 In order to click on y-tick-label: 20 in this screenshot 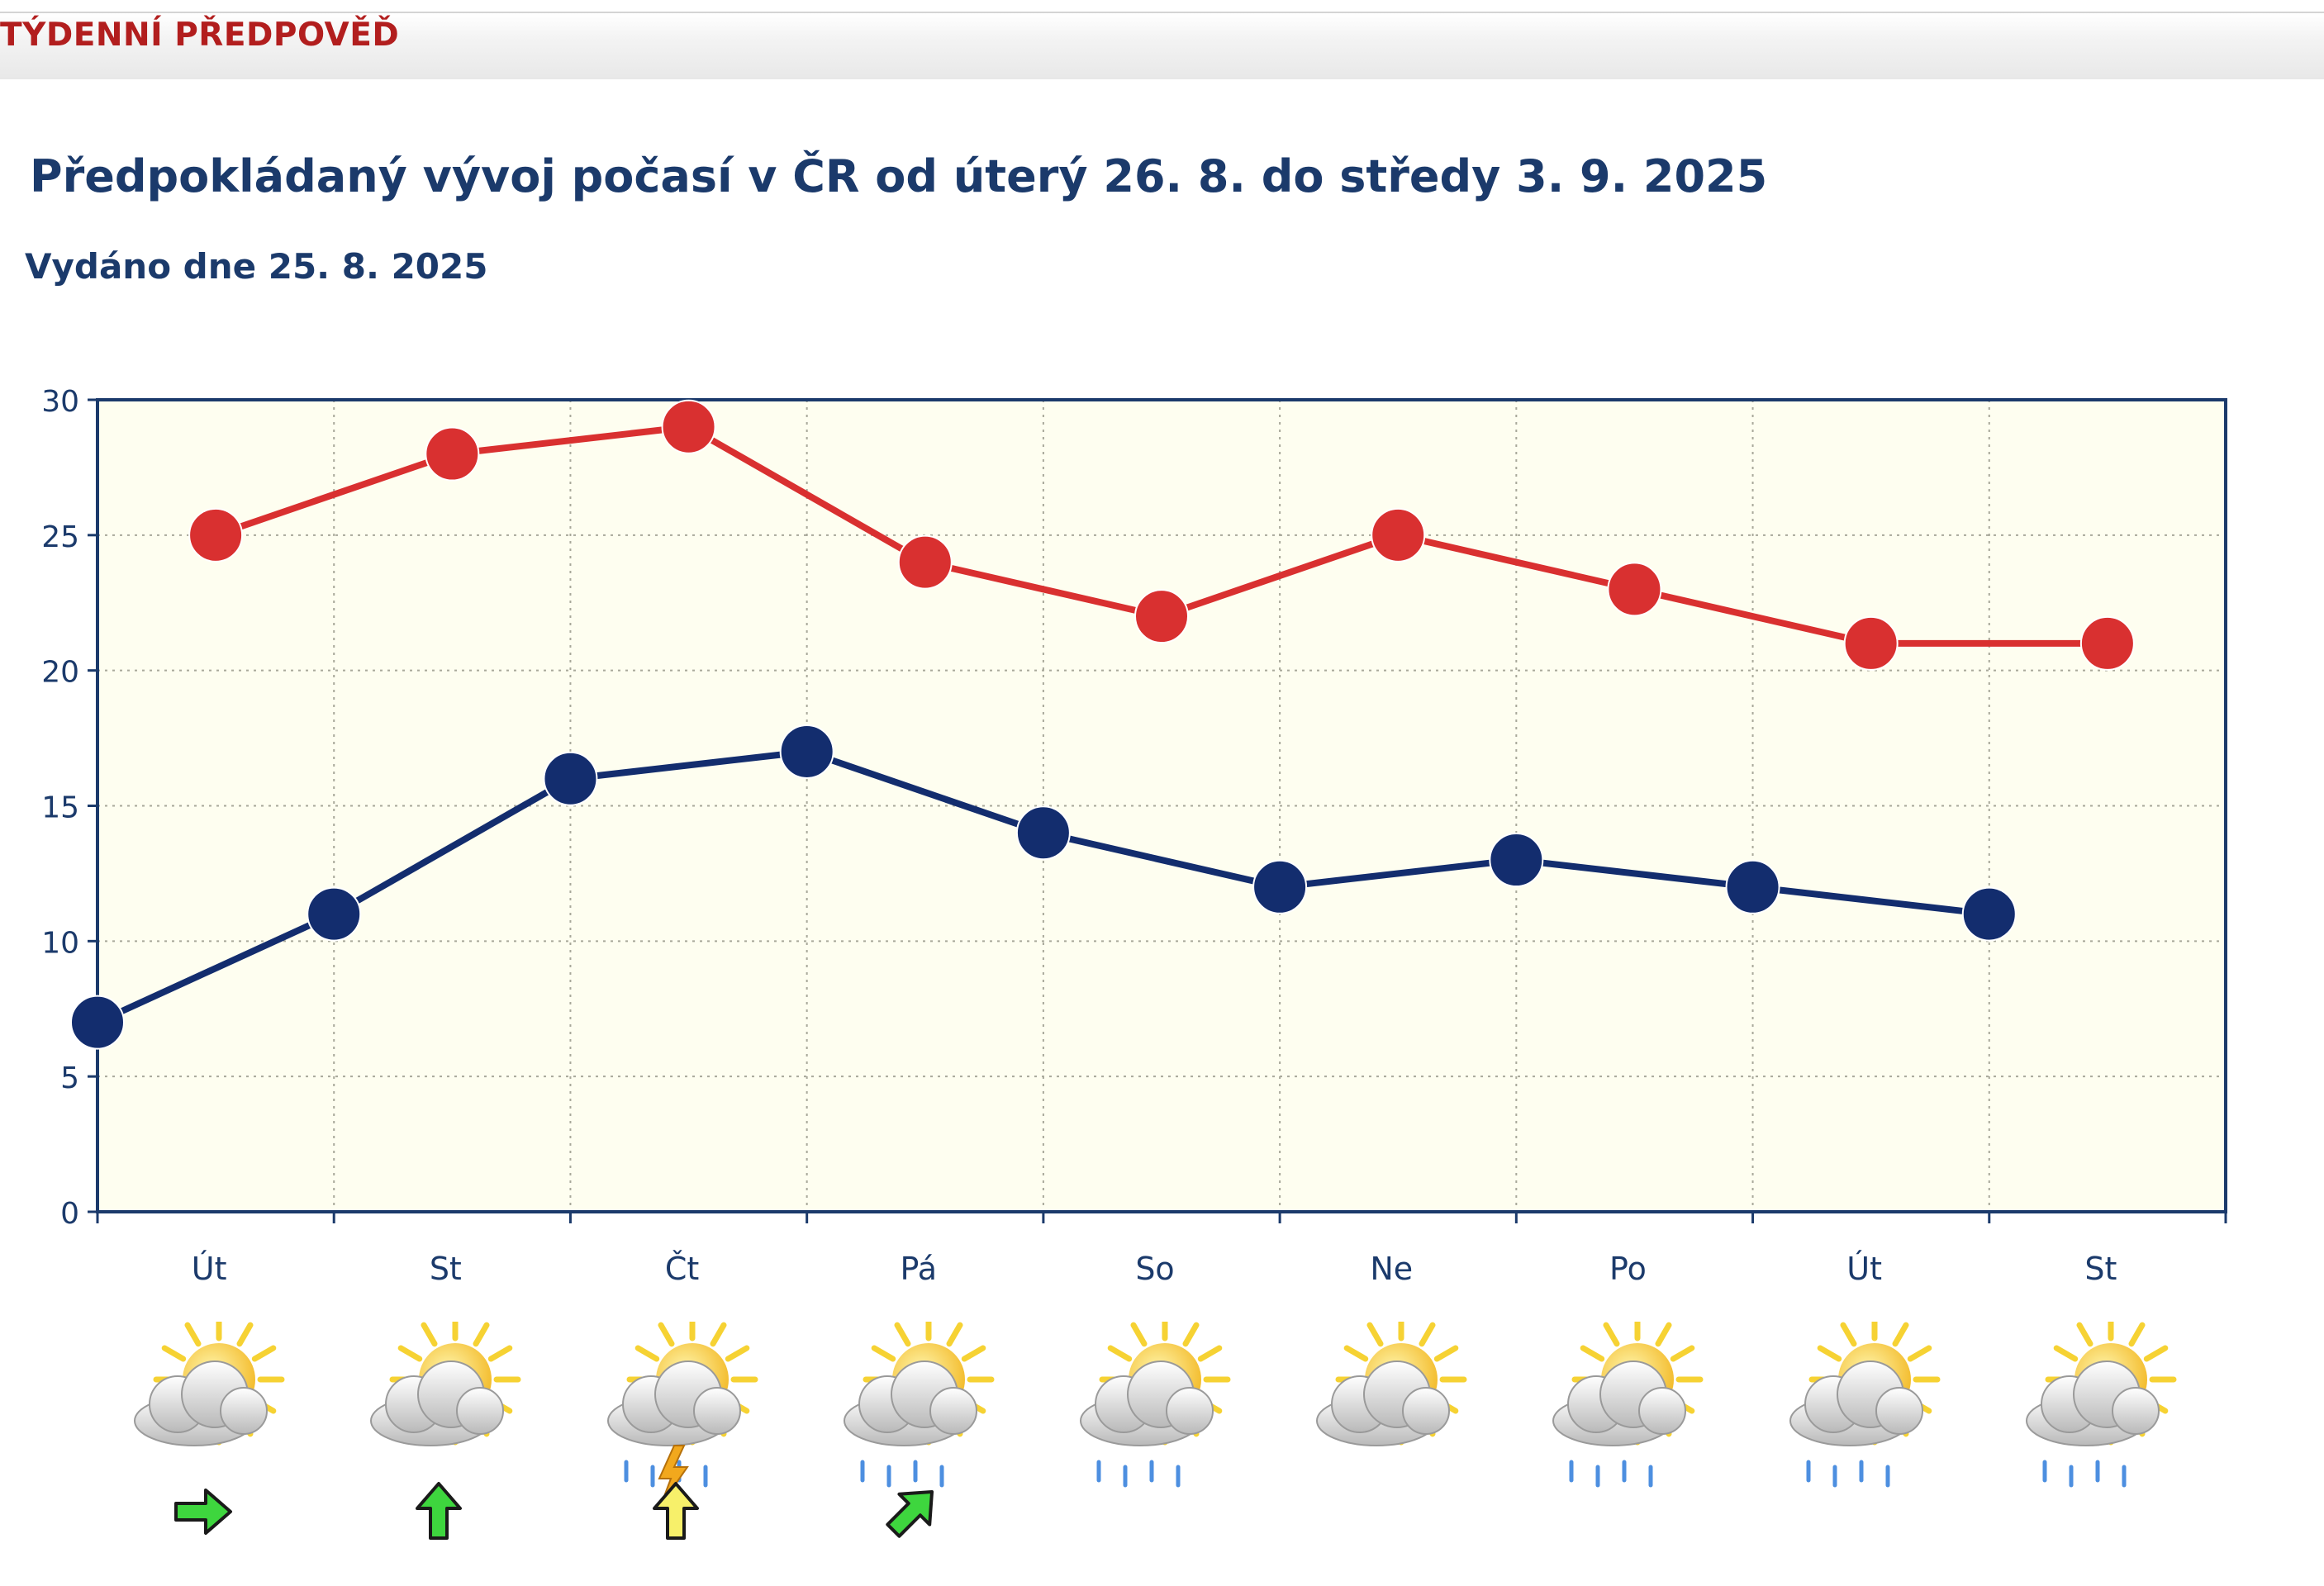, I will do `click(60, 673)`.